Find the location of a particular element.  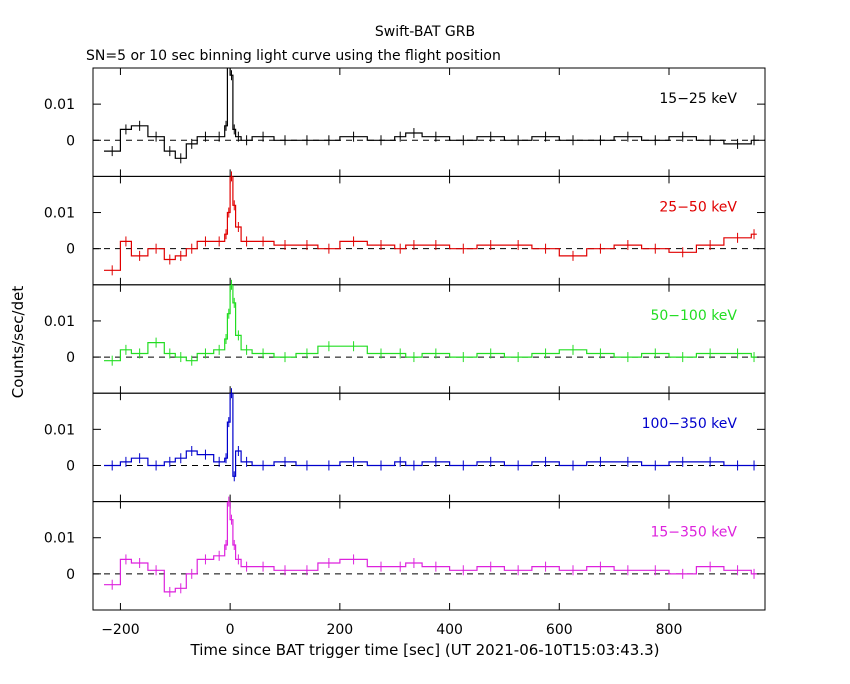

x-tick-label: 600 is located at coordinates (559, 630).